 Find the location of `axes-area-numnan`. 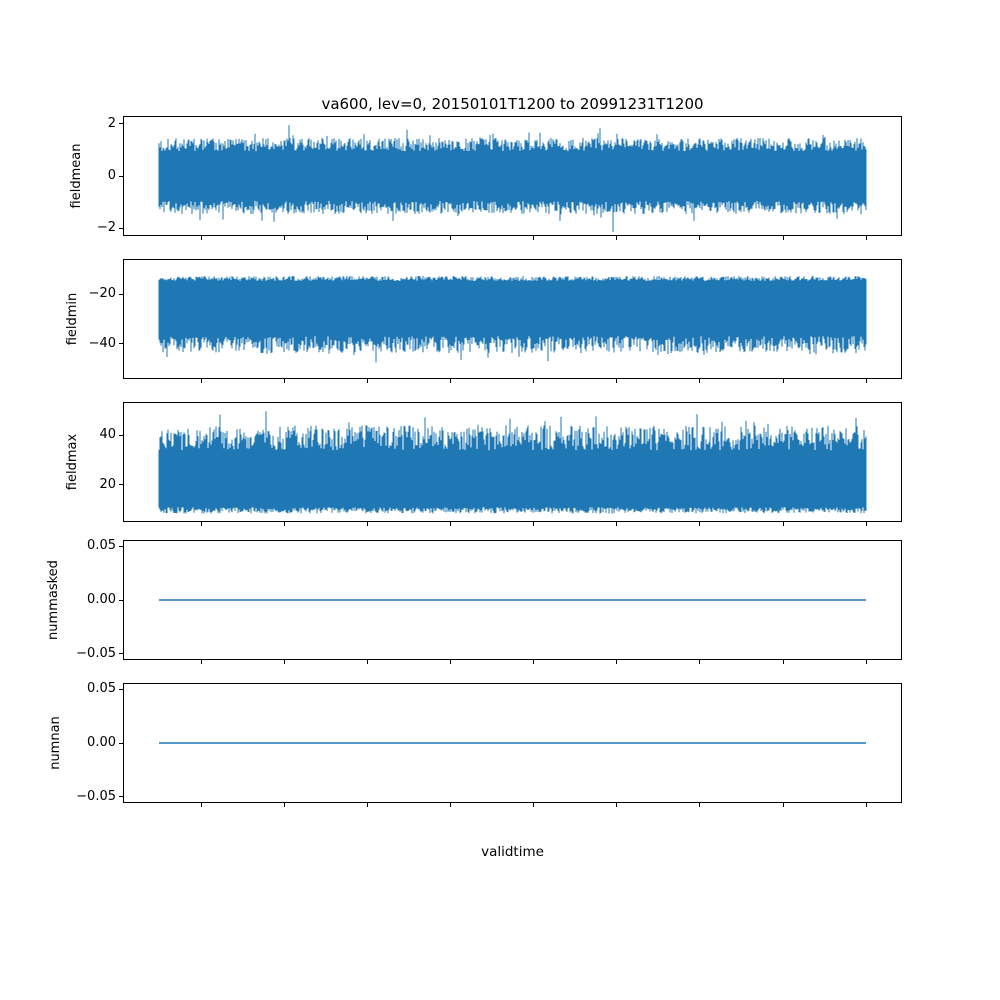

axes-area-numnan is located at coordinates (512, 743).